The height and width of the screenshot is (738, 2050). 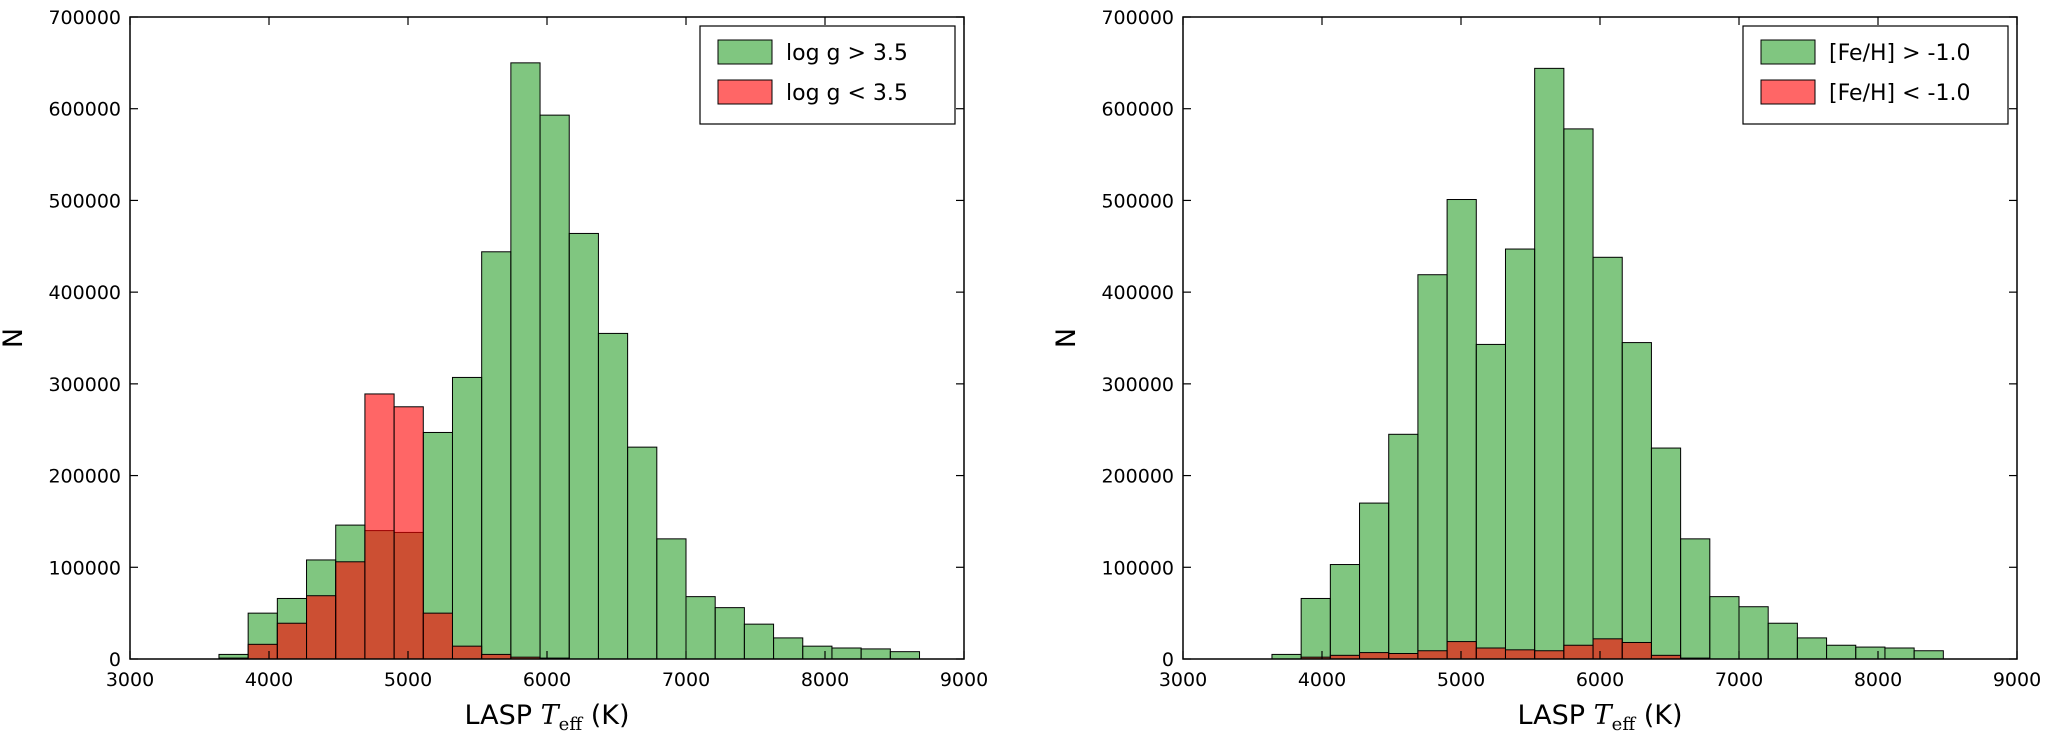 I want to click on left-y-tick-label: 500000, so click(x=84, y=201).